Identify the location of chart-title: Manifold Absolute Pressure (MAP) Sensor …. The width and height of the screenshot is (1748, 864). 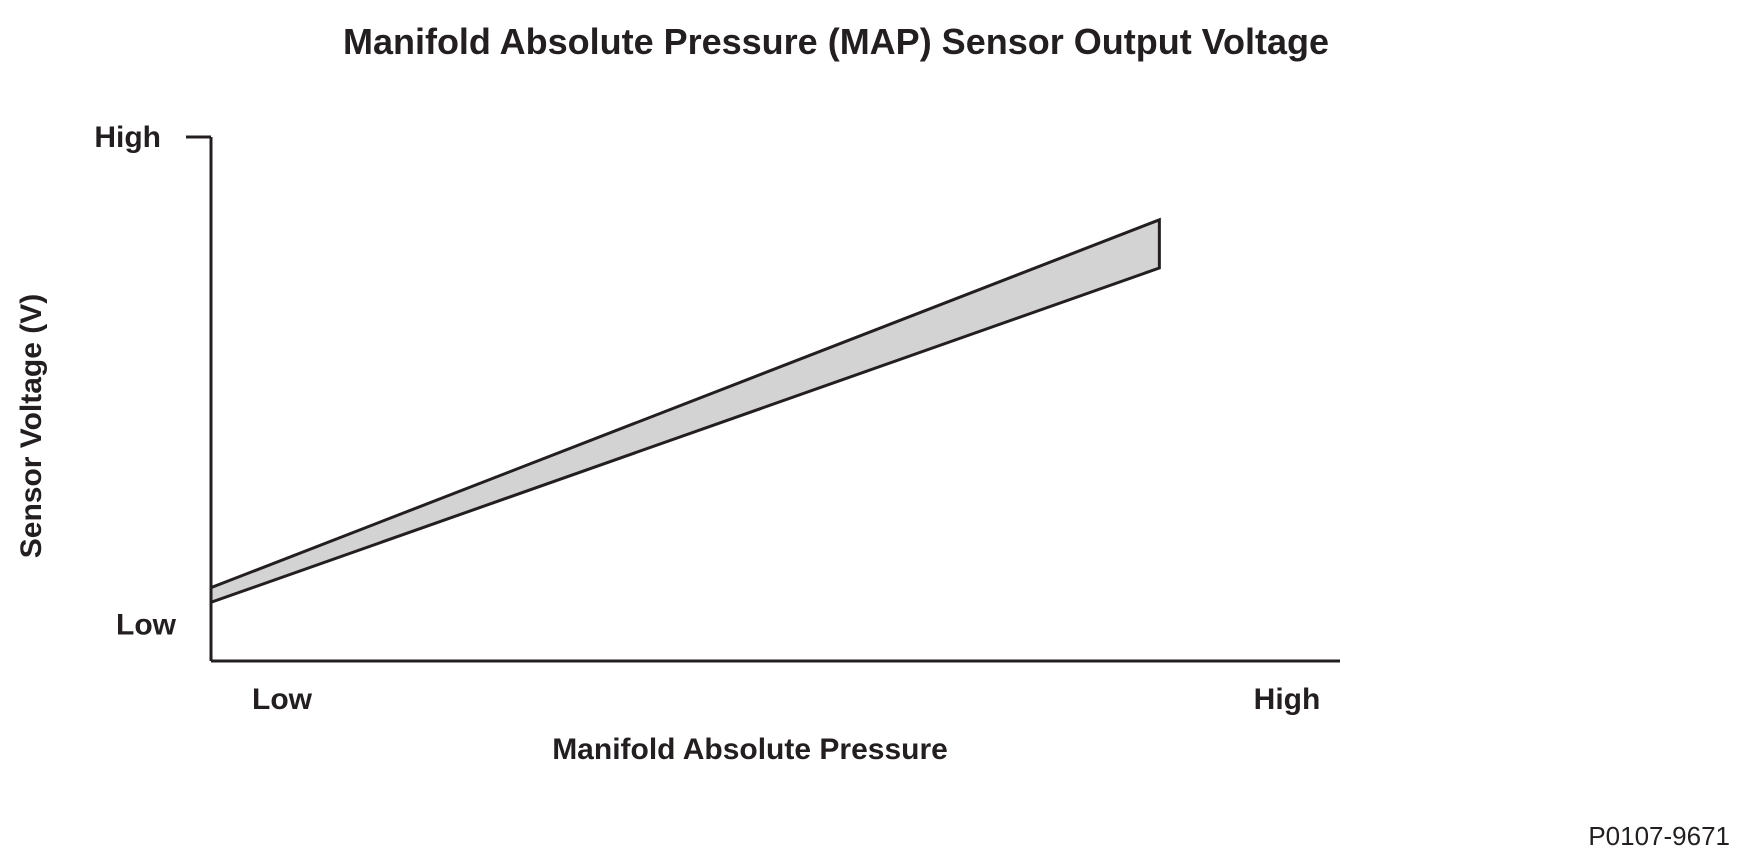
(836, 41).